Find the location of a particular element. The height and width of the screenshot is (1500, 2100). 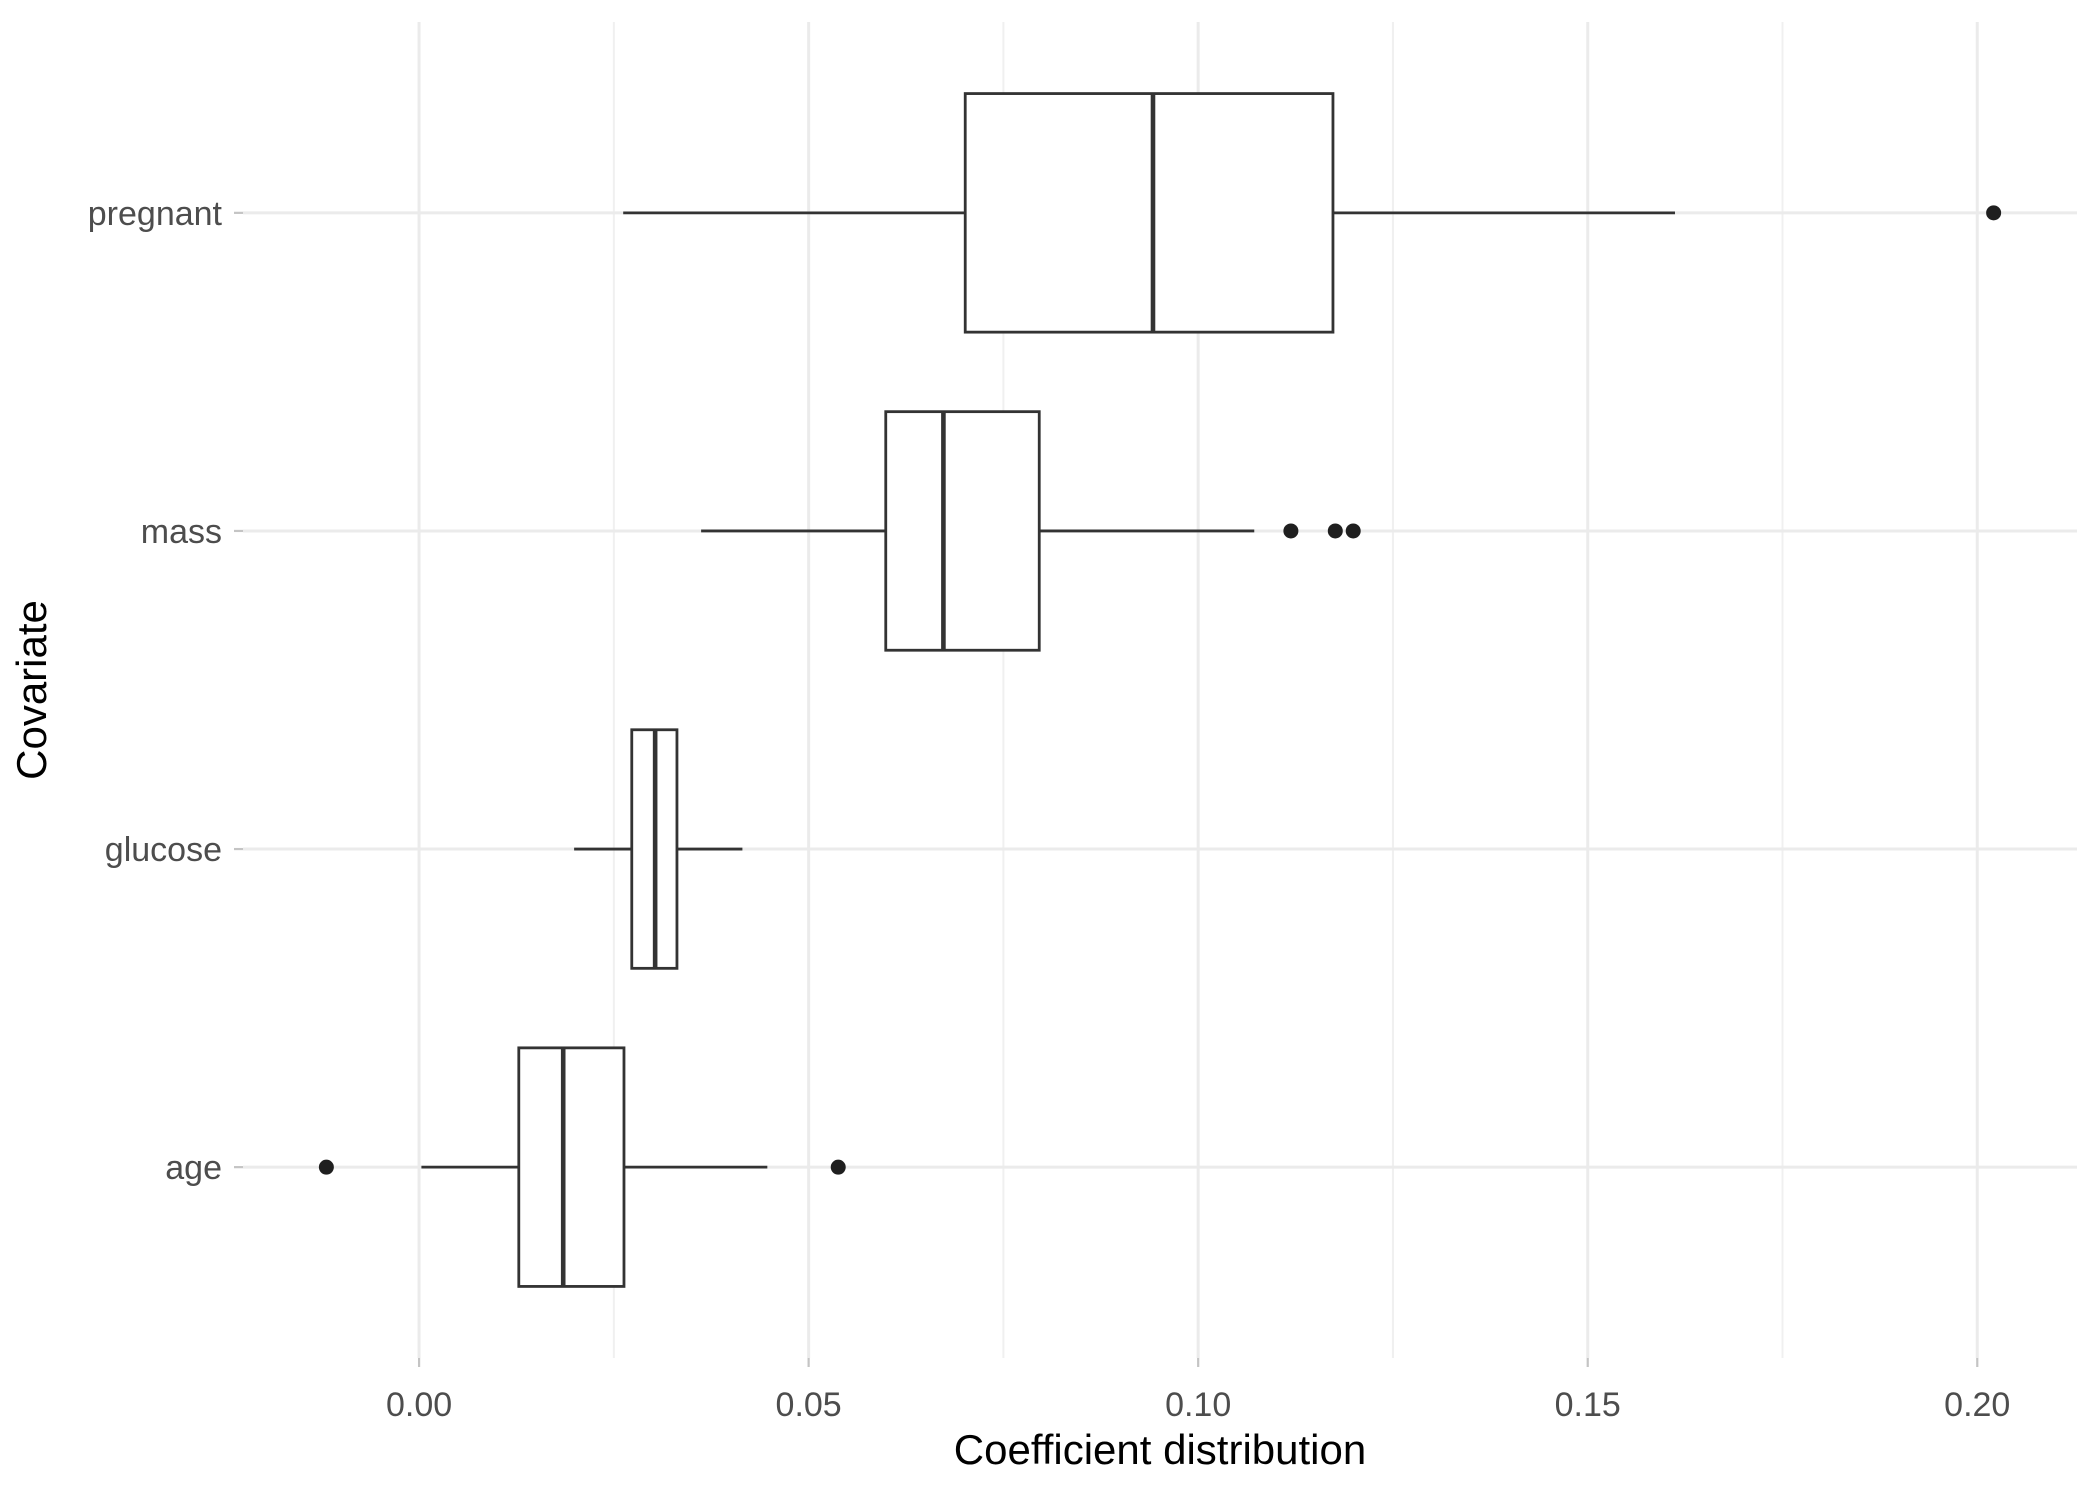

x-tick-label: 0.20 is located at coordinates (1977, 1405).